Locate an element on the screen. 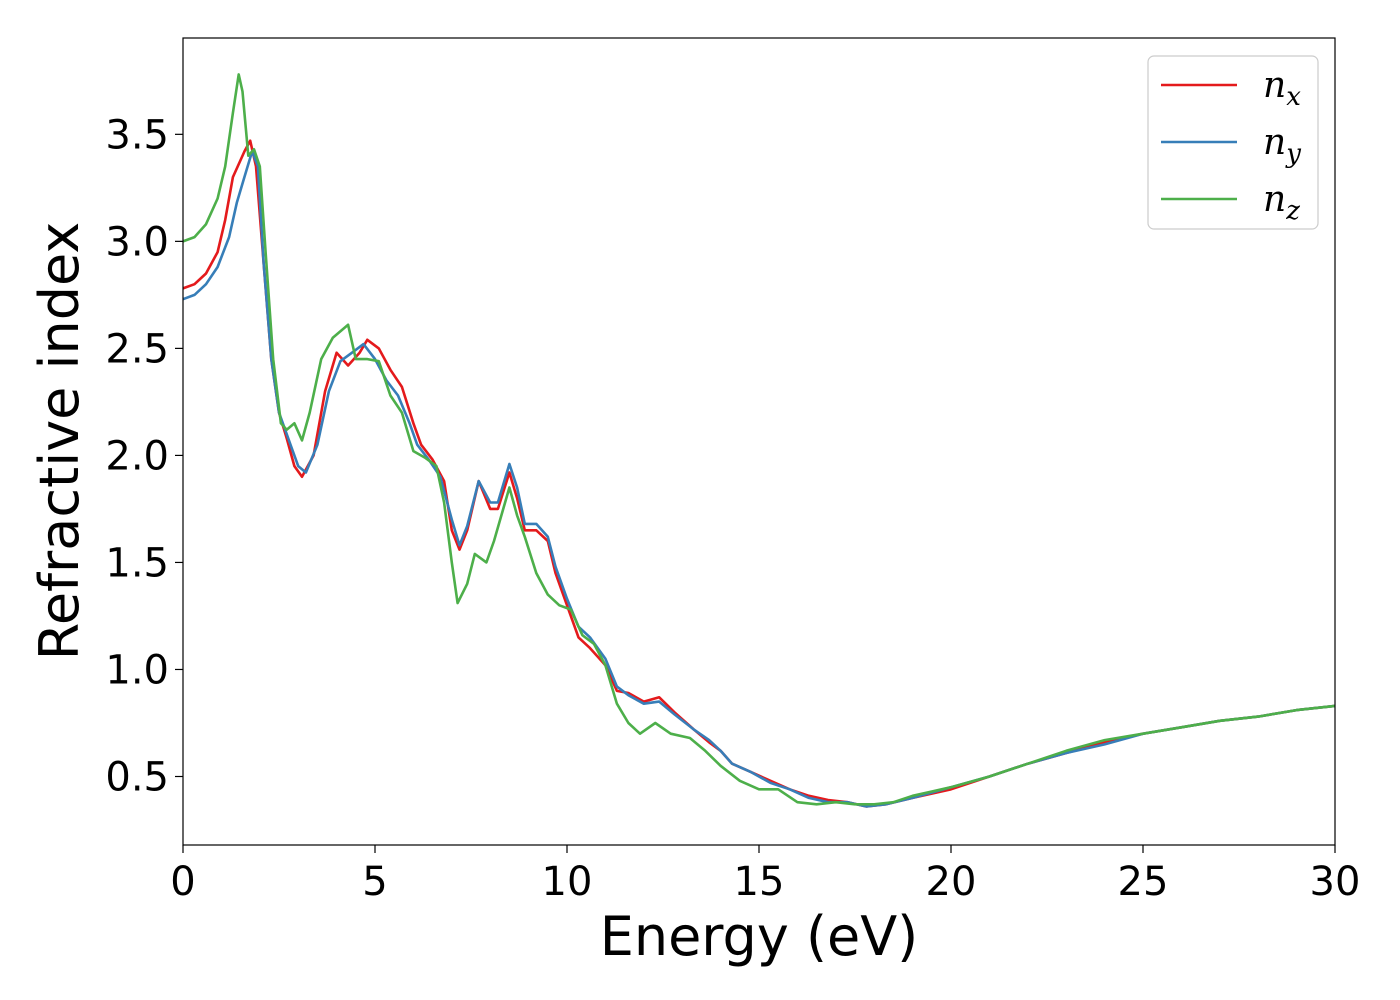 Image resolution: width=1400 pixels, height=1000 pixels. x-tick-label: 0 is located at coordinates (182, 882).